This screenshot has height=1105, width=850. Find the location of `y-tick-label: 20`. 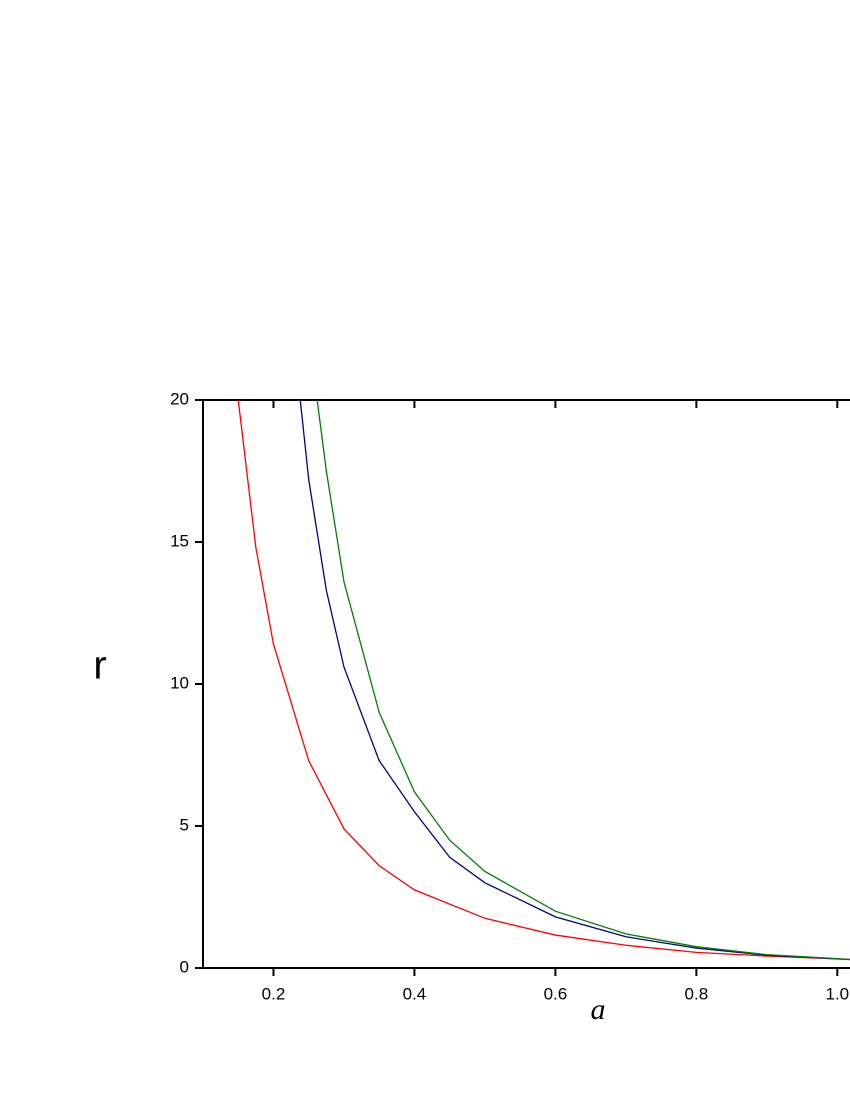

y-tick-label: 20 is located at coordinates (179, 398).